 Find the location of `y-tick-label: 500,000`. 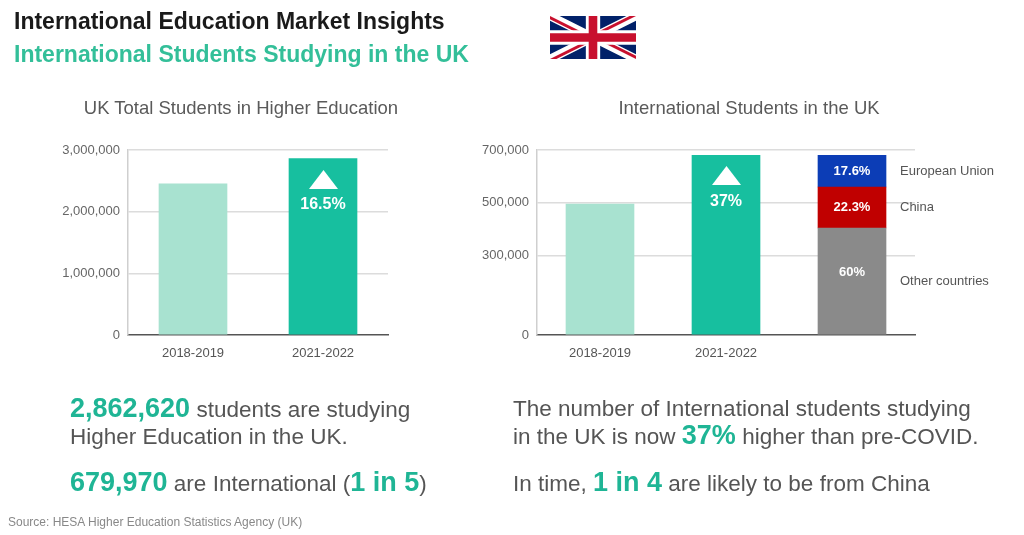

y-tick-label: 500,000 is located at coordinates (505, 202).